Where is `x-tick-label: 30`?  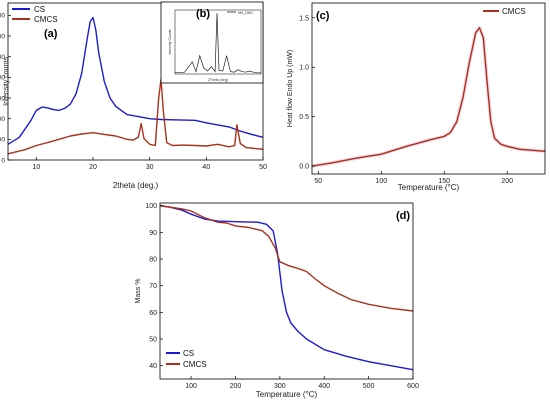 x-tick-label: 30 is located at coordinates (150, 167).